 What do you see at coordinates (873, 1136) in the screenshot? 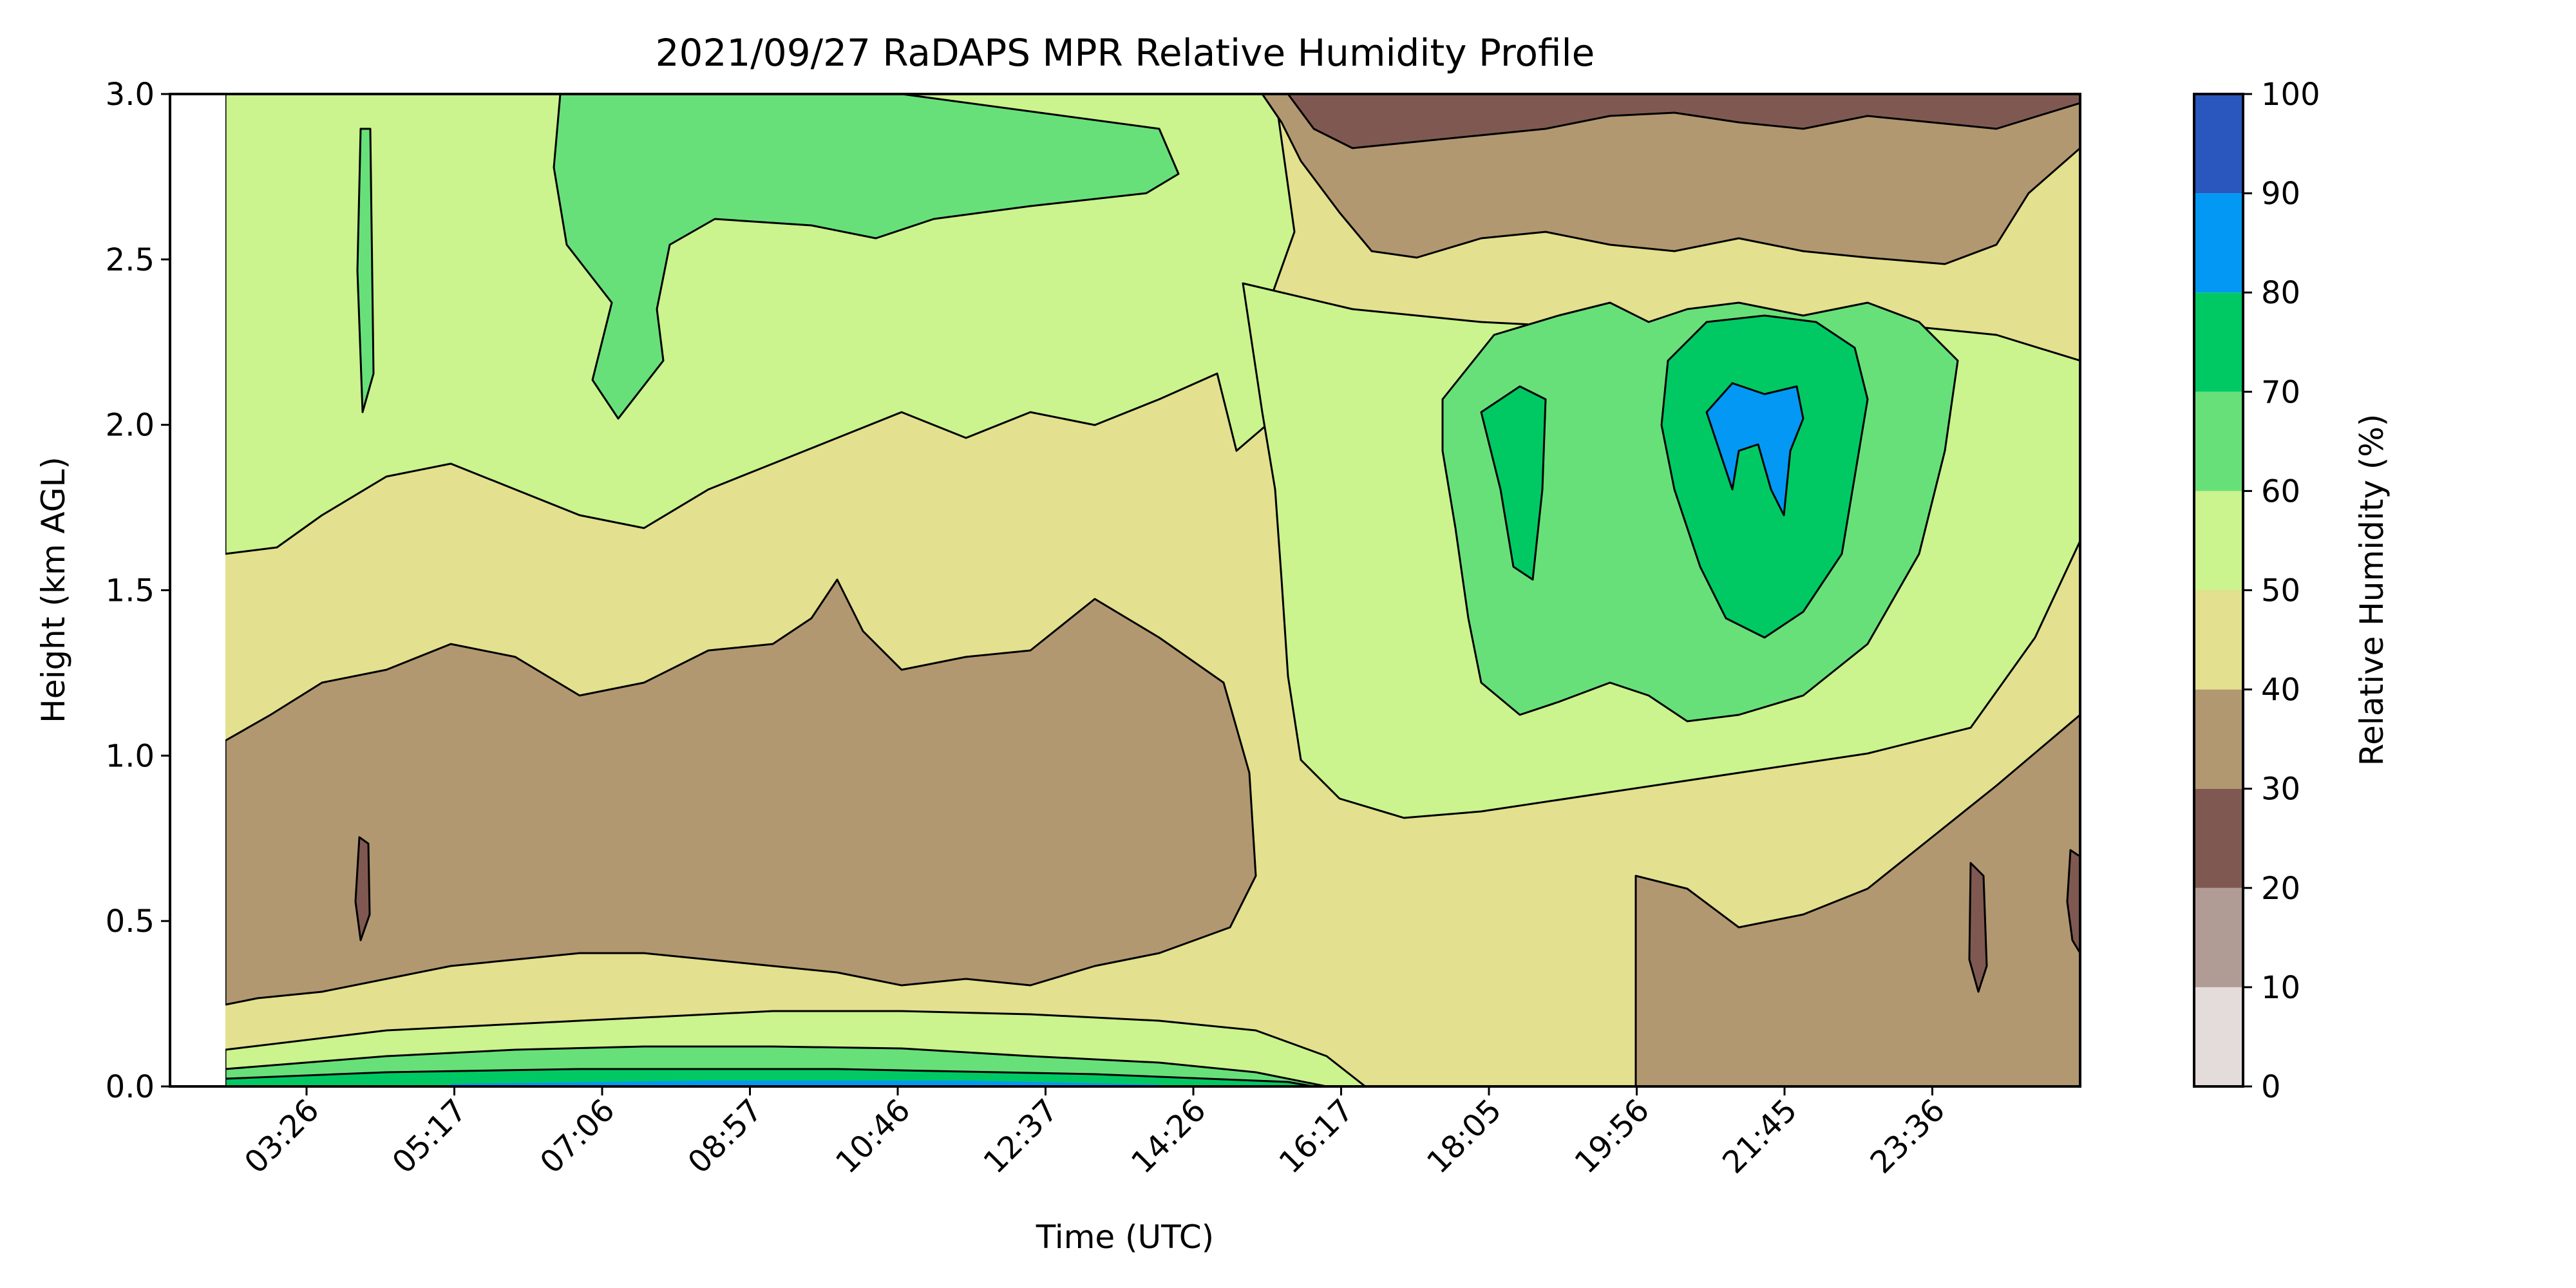
I see `x-tick-label: 10:46` at bounding box center [873, 1136].